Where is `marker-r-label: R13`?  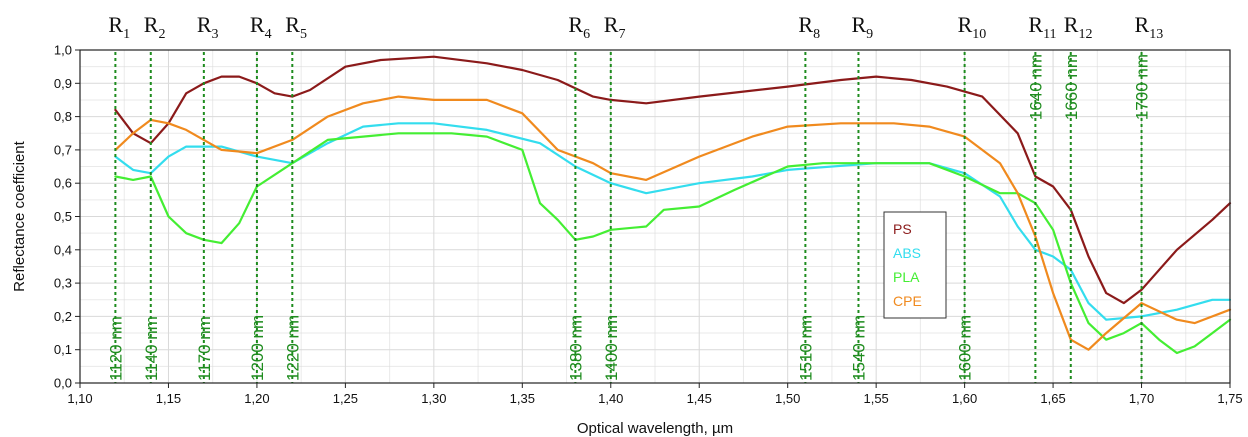 marker-r-label: R13 is located at coordinates (1149, 27).